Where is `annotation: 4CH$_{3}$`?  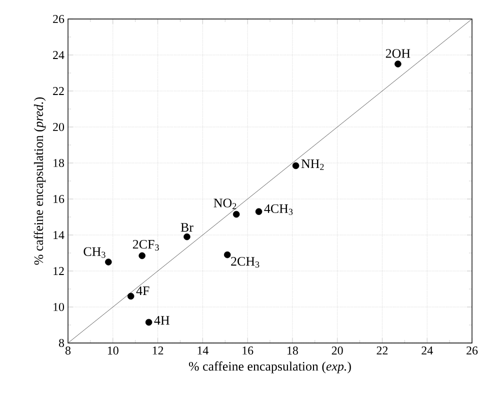
annotation: 4CH$_{3}$ is located at coordinates (278, 209).